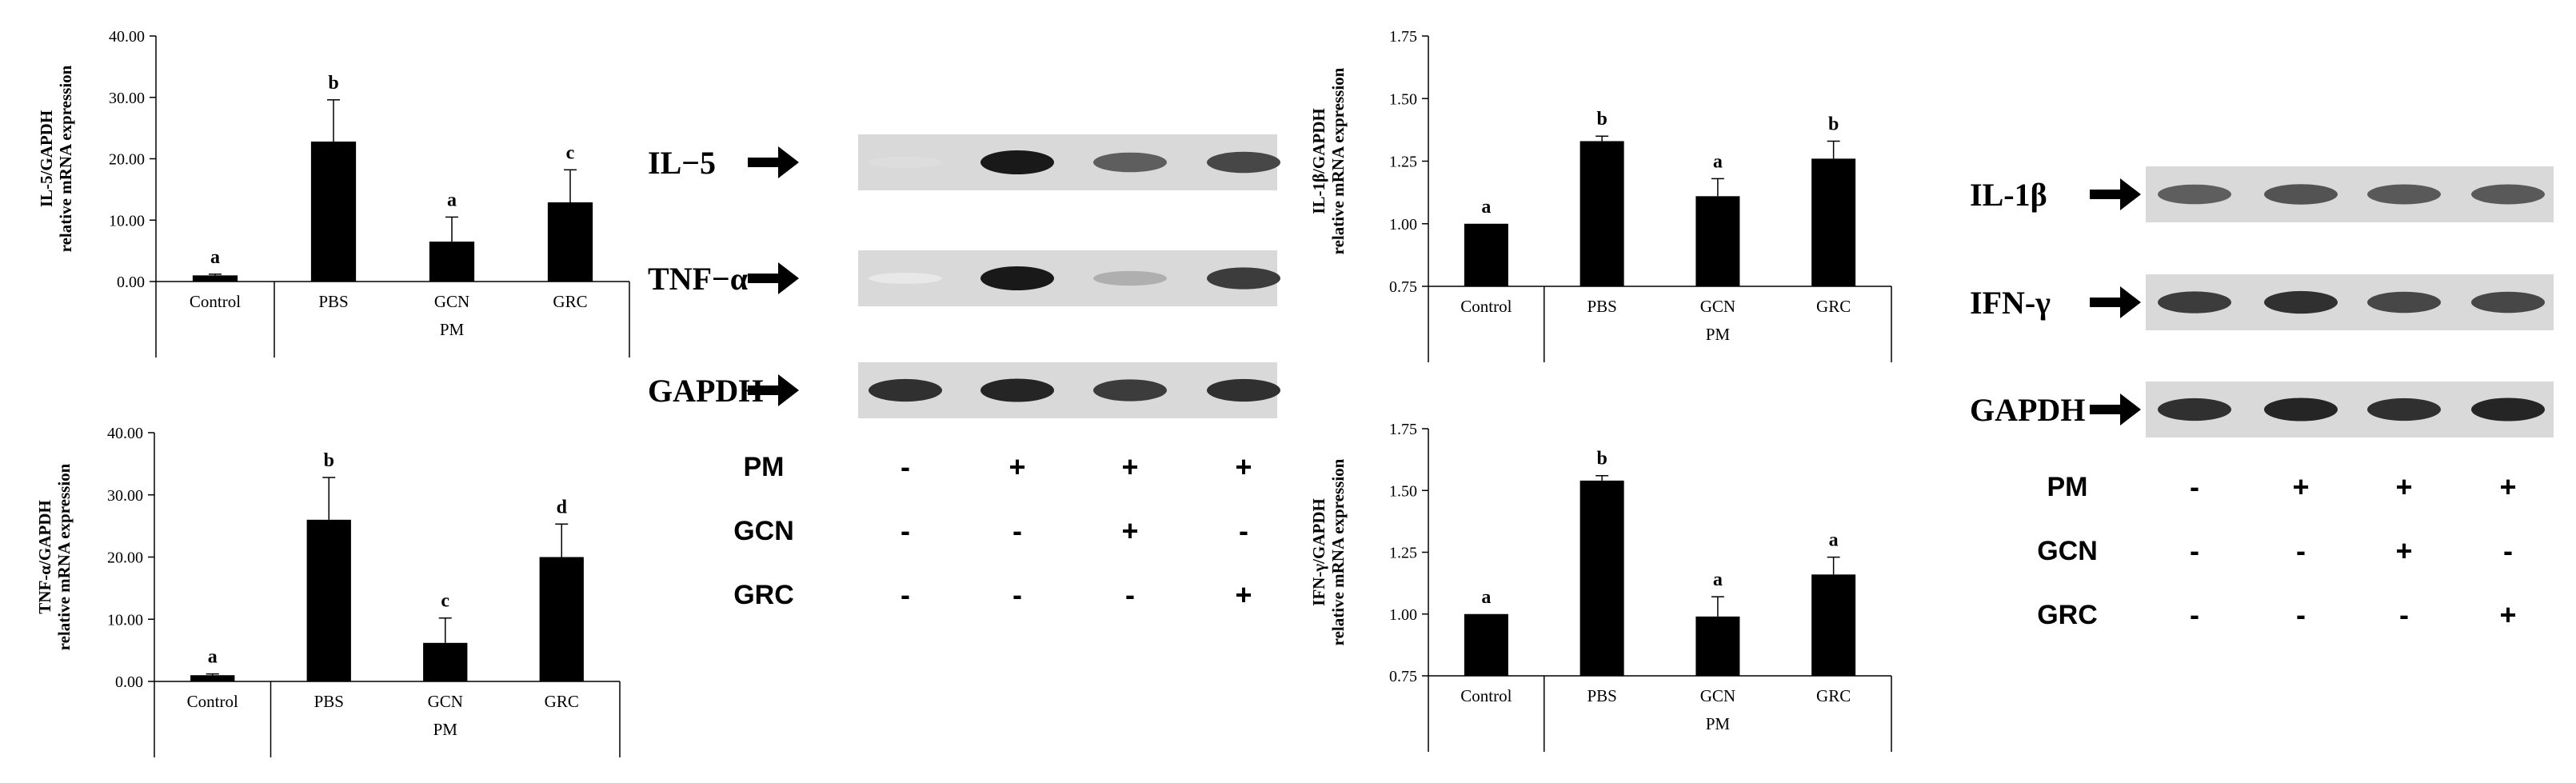  Describe the element at coordinates (1319, 161) in the screenshot. I see `y-axis-label-line: IL-1β/GAPDH` at that location.